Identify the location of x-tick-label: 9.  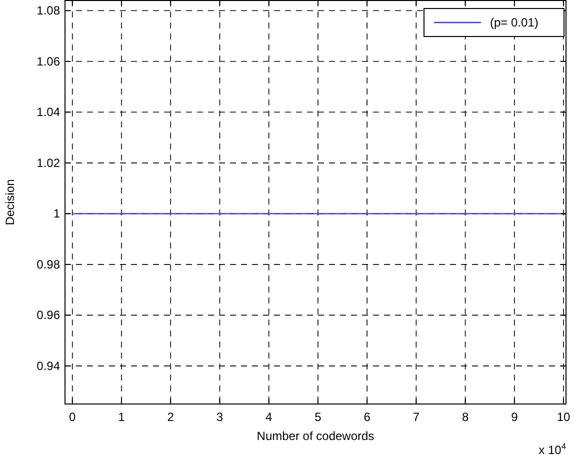
(514, 417).